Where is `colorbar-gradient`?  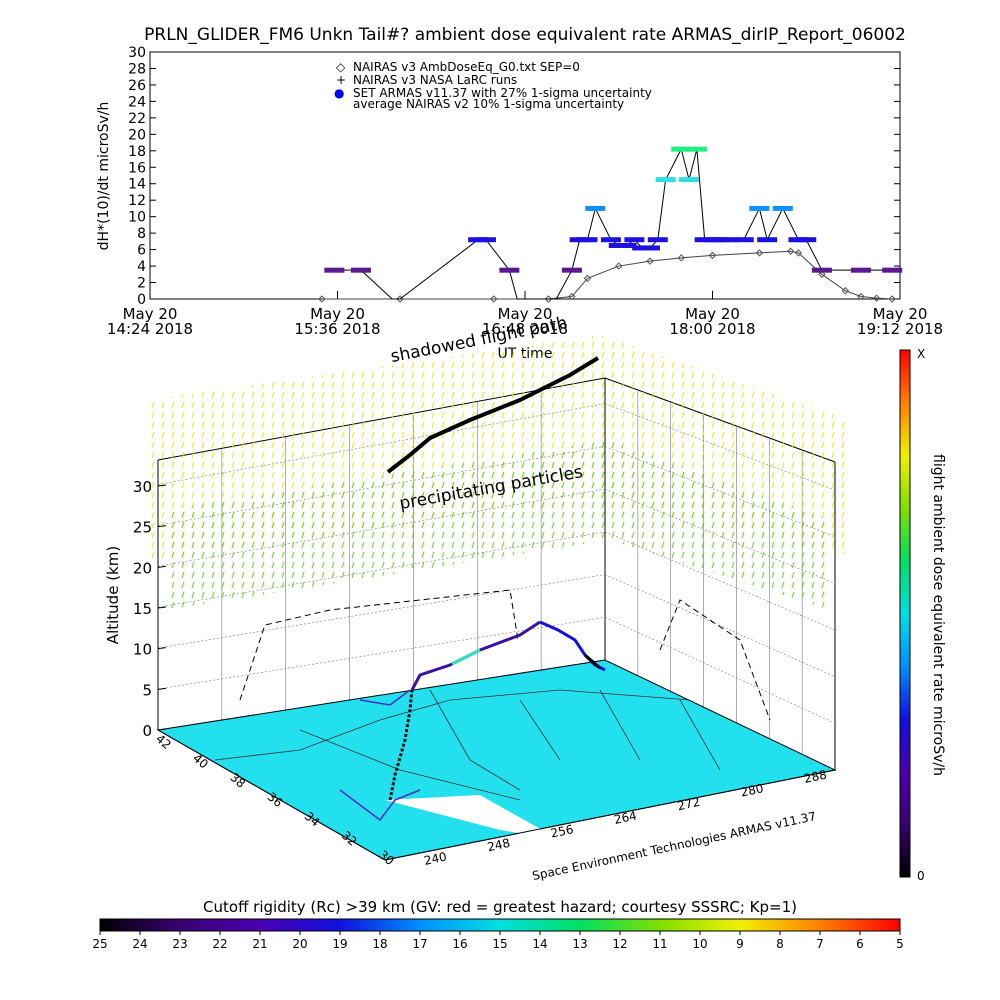
colorbar-gradient is located at coordinates (905, 613).